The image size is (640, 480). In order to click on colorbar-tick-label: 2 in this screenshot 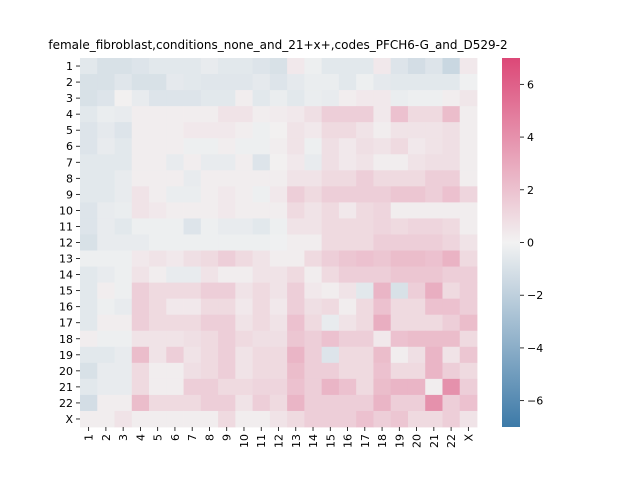, I will do `click(530, 190)`.